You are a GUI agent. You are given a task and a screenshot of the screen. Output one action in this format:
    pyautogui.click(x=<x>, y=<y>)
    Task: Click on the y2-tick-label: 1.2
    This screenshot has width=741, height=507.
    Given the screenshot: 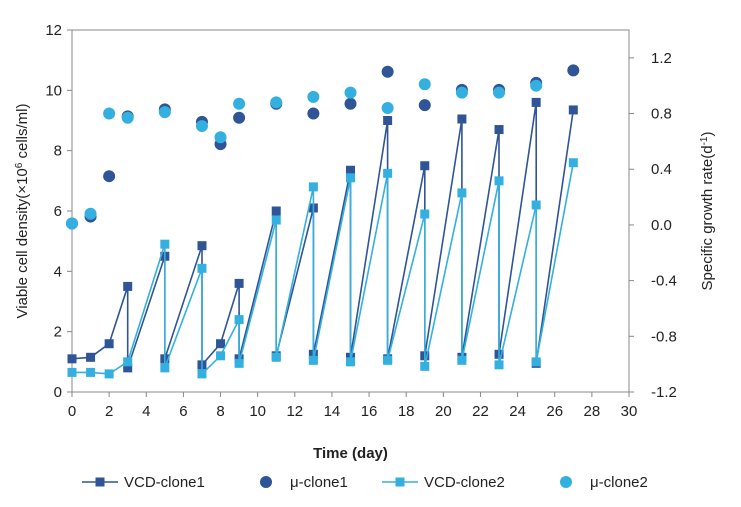 What is the action you would take?
    pyautogui.click(x=661, y=58)
    